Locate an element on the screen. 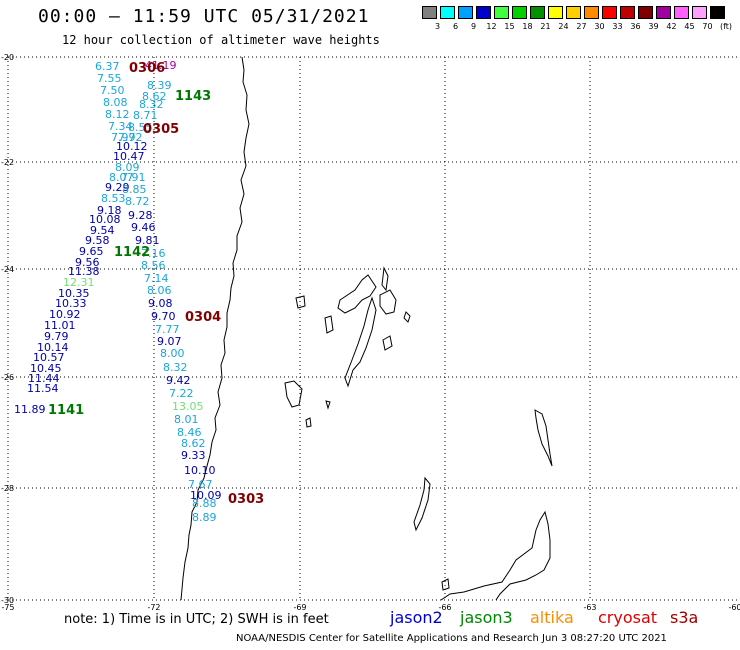 The width and height of the screenshot is (740, 650). color-scale-label: 21 is located at coordinates (545, 26).